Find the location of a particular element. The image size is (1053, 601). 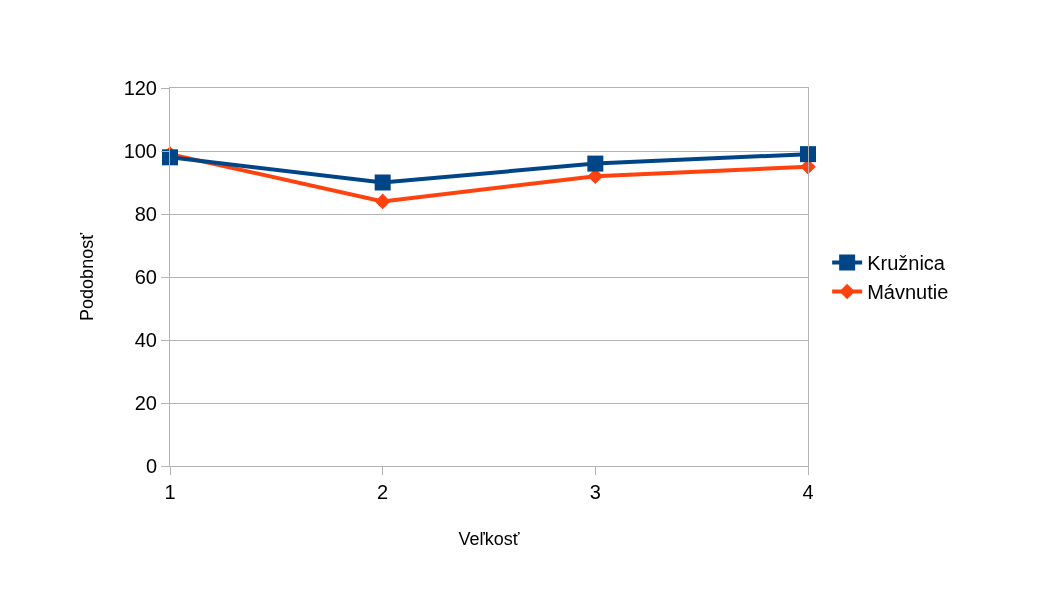

y-tick-label: 120 is located at coordinates (140, 88).